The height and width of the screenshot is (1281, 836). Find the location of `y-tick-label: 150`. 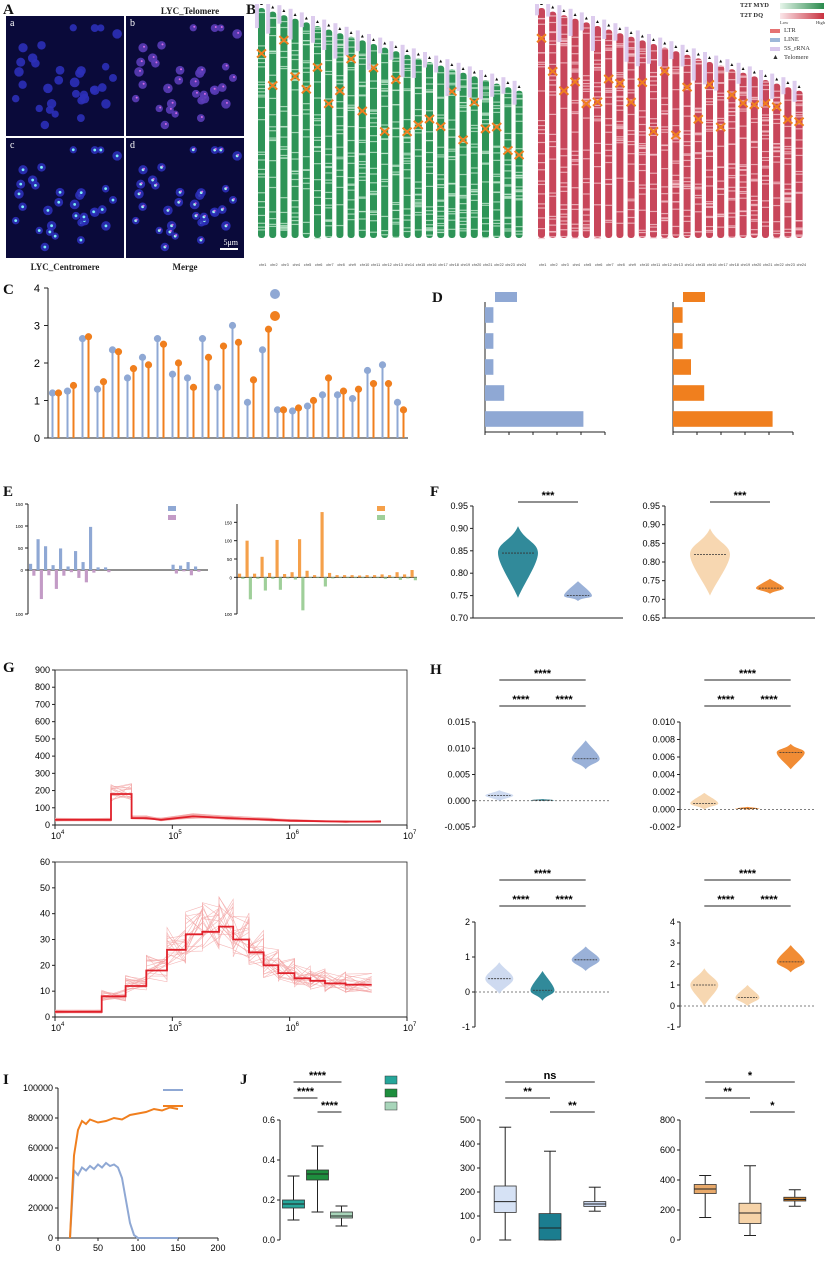

y-tick-label: 150 is located at coordinates (19, 504).